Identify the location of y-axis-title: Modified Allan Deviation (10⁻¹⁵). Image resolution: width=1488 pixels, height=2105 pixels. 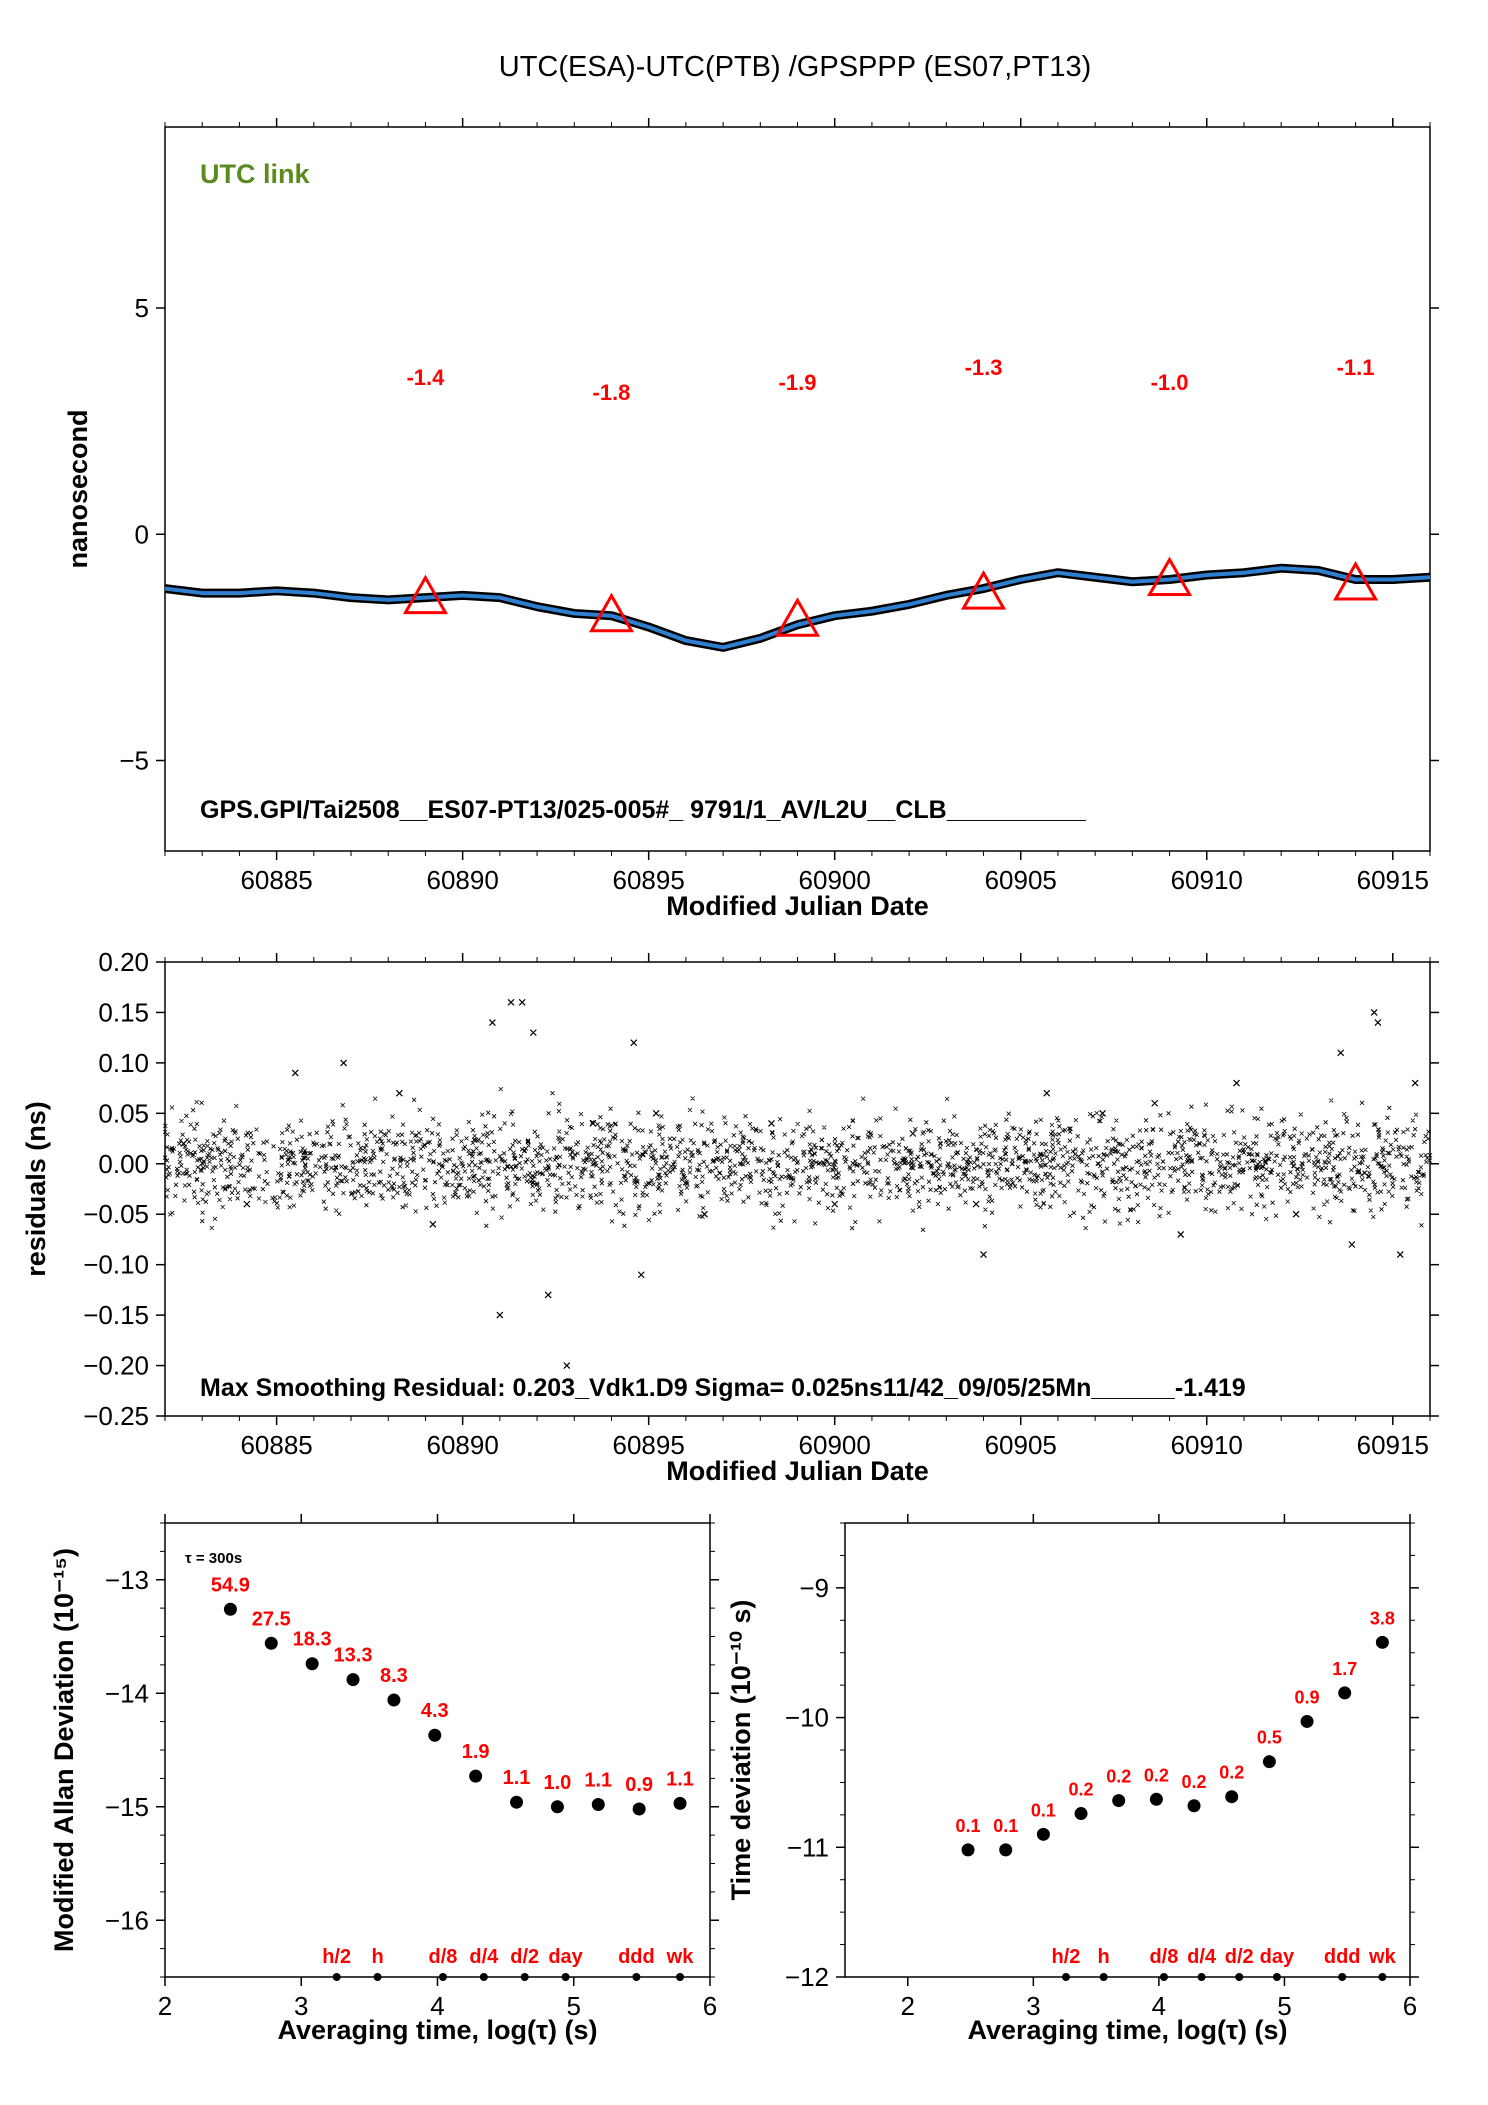
(64, 1750).